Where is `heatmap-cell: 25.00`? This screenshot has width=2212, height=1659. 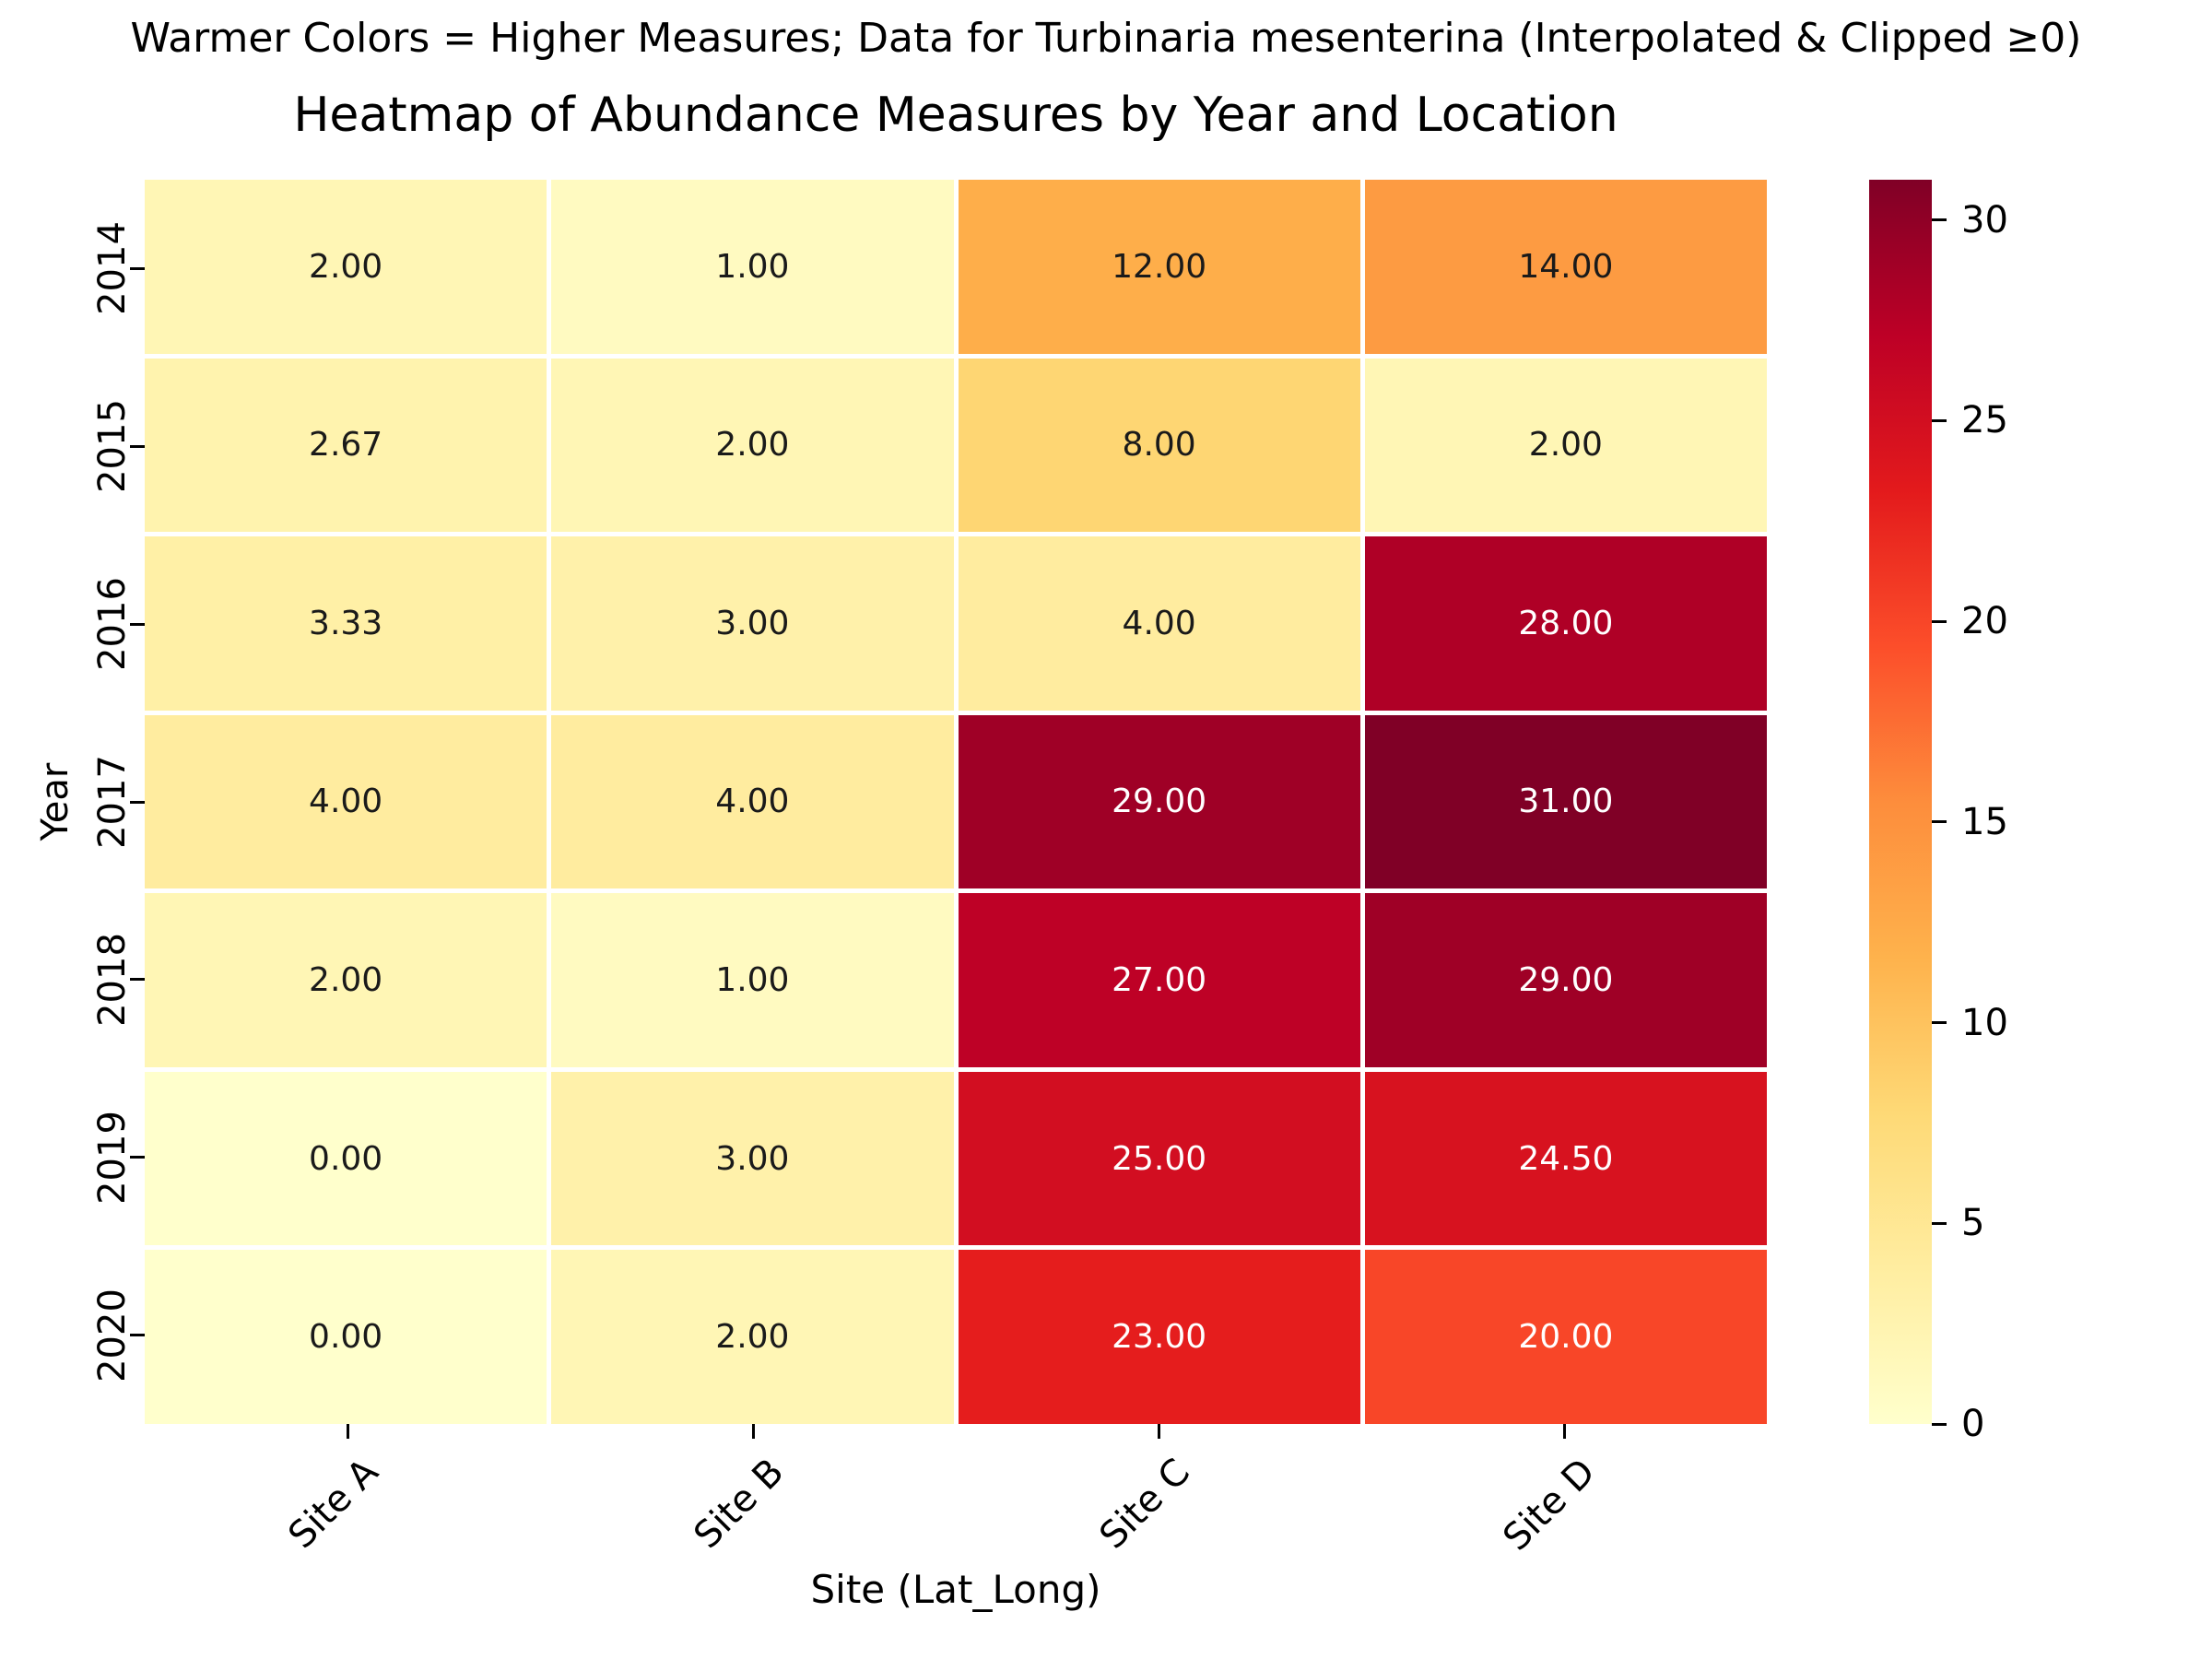
heatmap-cell: 25.00 is located at coordinates (1159, 1158).